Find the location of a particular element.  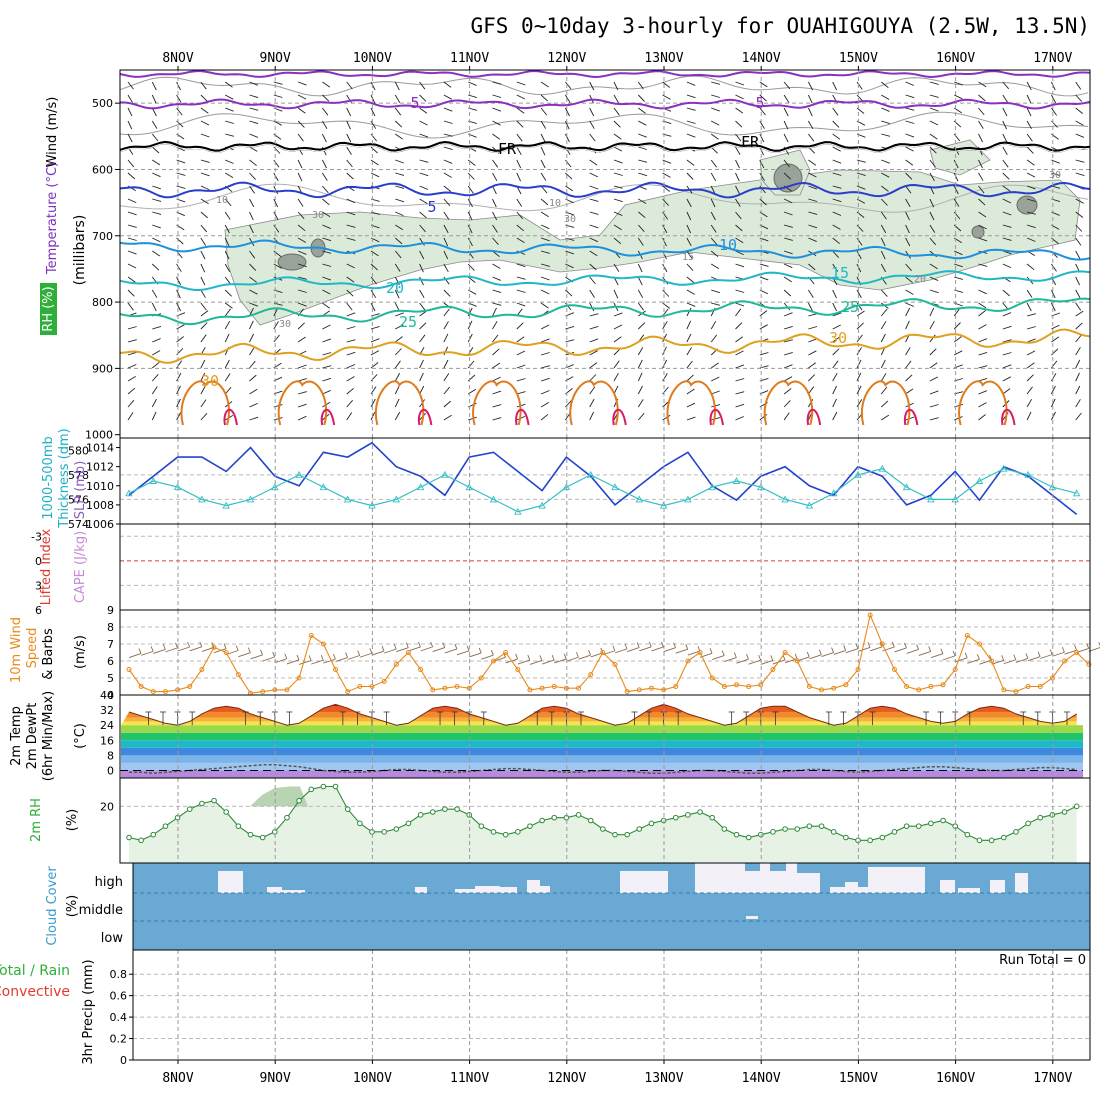

pressure-tick-label: 600 is located at coordinates (102, 169).